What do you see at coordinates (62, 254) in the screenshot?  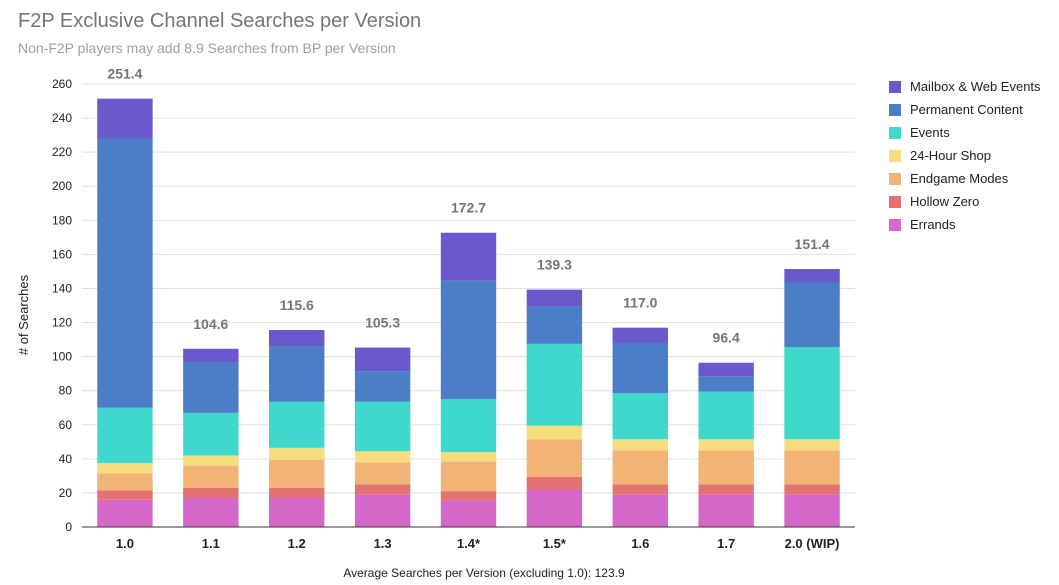 I see `y-tick-label: 160` at bounding box center [62, 254].